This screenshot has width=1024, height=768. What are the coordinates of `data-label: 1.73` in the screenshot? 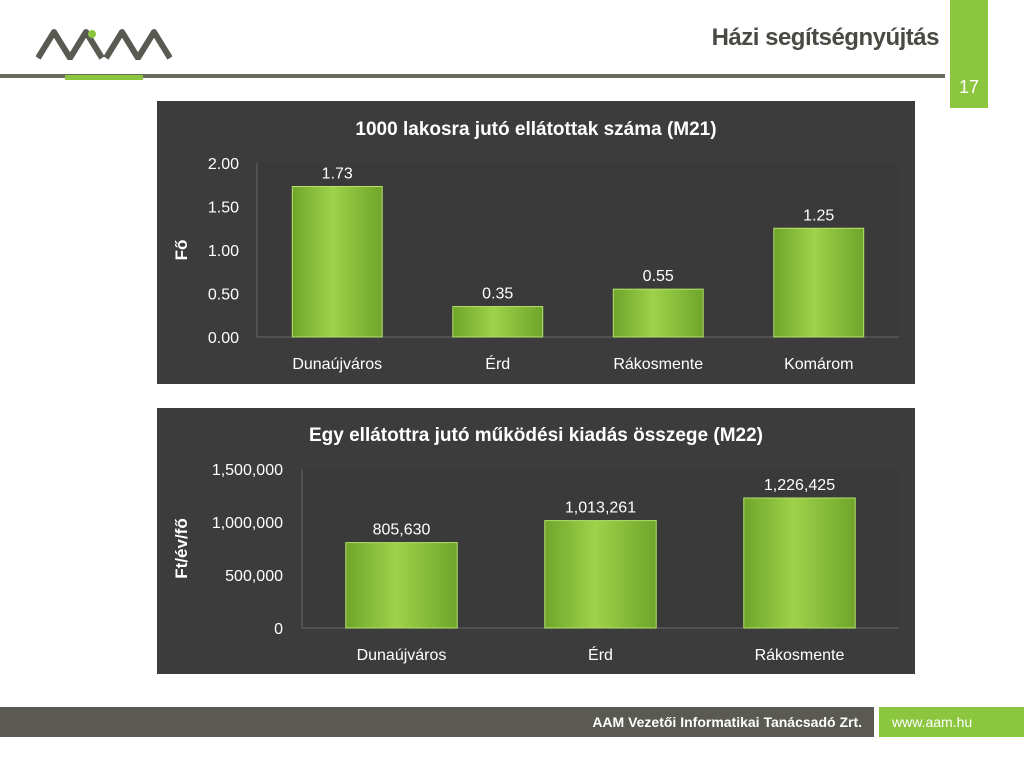 It's located at (337, 173).